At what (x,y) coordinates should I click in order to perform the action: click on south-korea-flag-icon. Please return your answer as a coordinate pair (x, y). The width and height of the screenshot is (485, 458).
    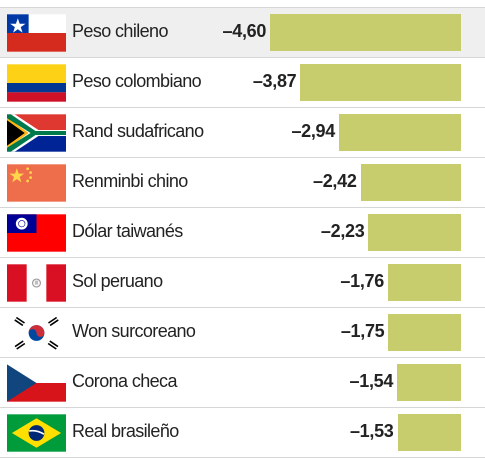
    Looking at the image, I should click on (36, 333).